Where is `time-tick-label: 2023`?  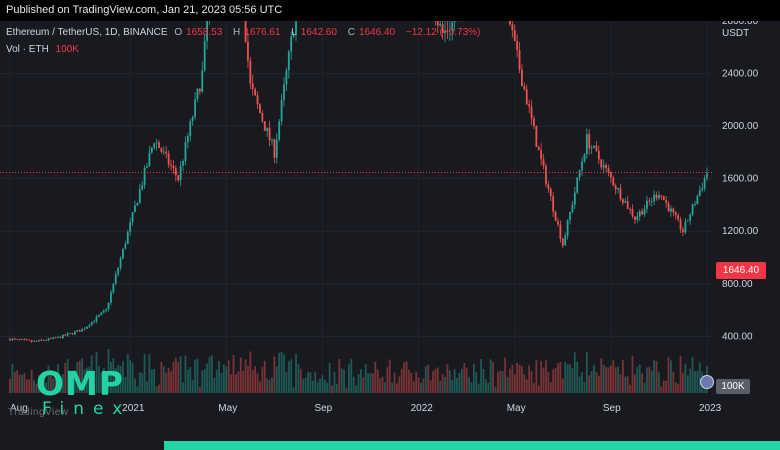 time-tick-label: 2023 is located at coordinates (710, 408).